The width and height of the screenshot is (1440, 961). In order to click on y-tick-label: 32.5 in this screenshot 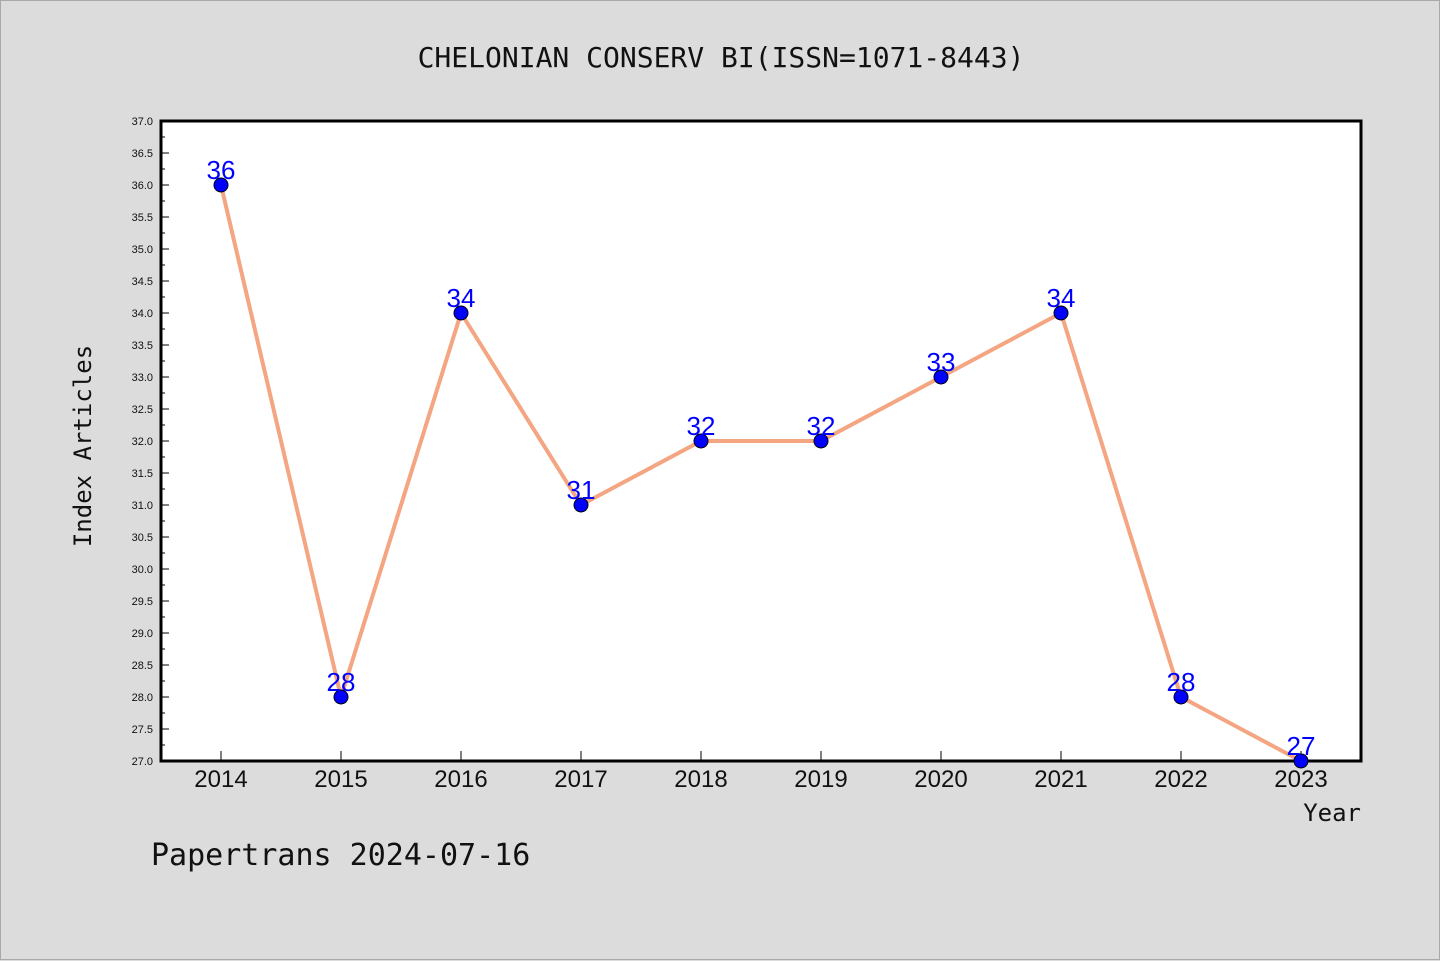, I will do `click(142, 410)`.